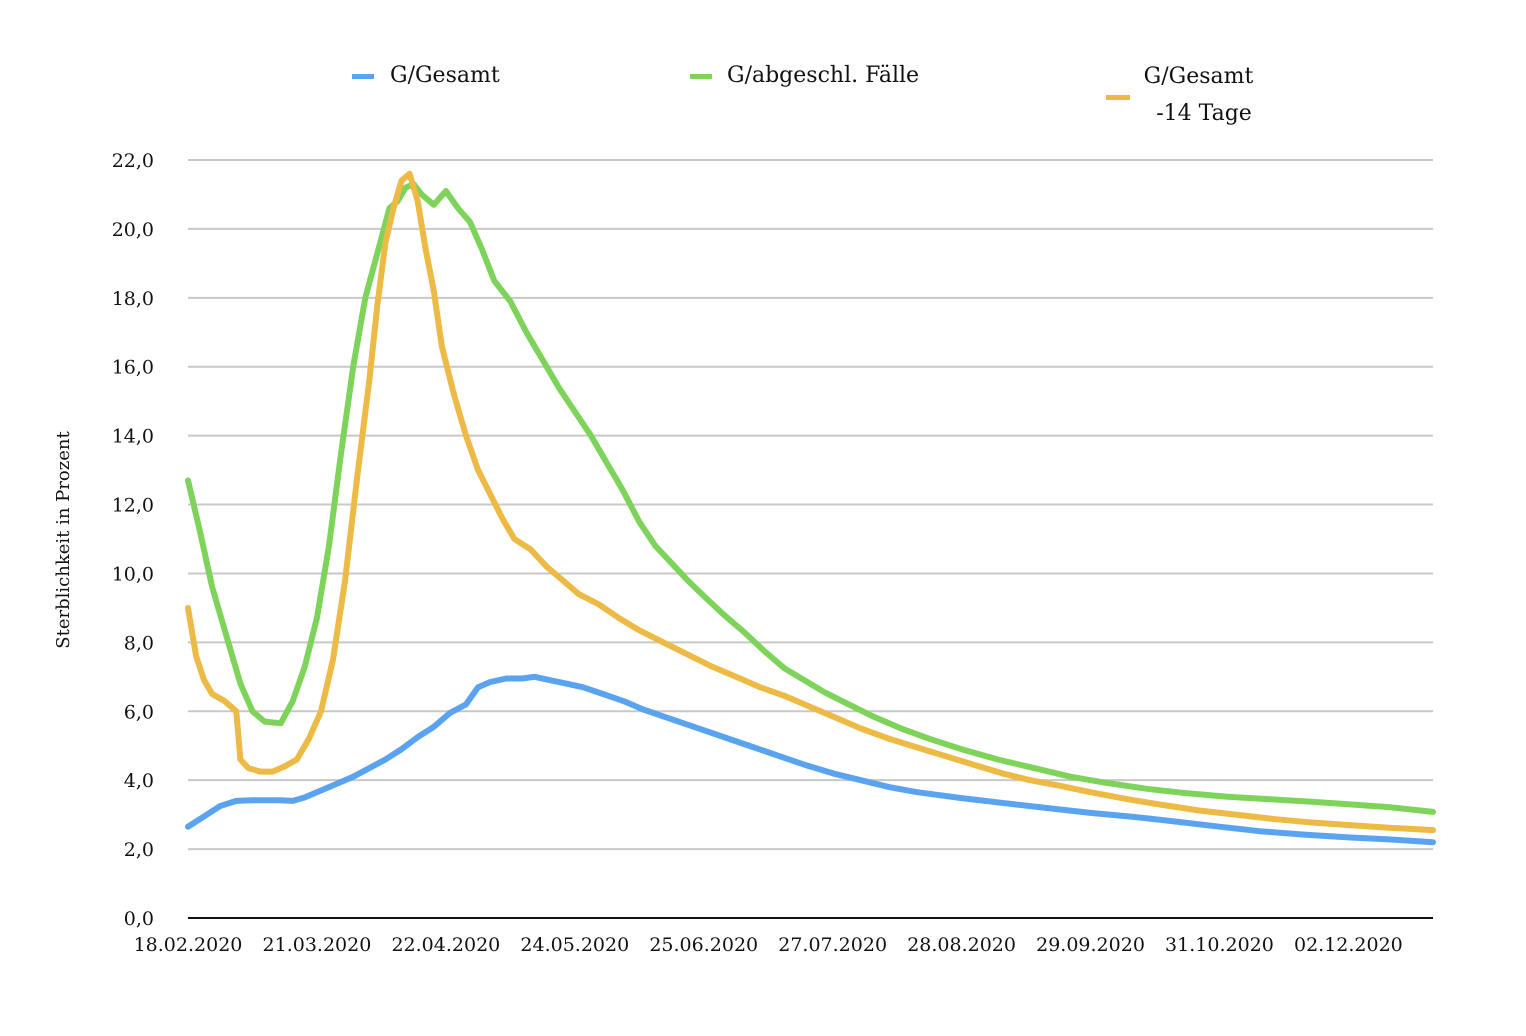 This screenshot has width=1526, height=1036. I want to click on legend-item-abgeschl: G/abgeschl. Fälle, so click(804, 75).